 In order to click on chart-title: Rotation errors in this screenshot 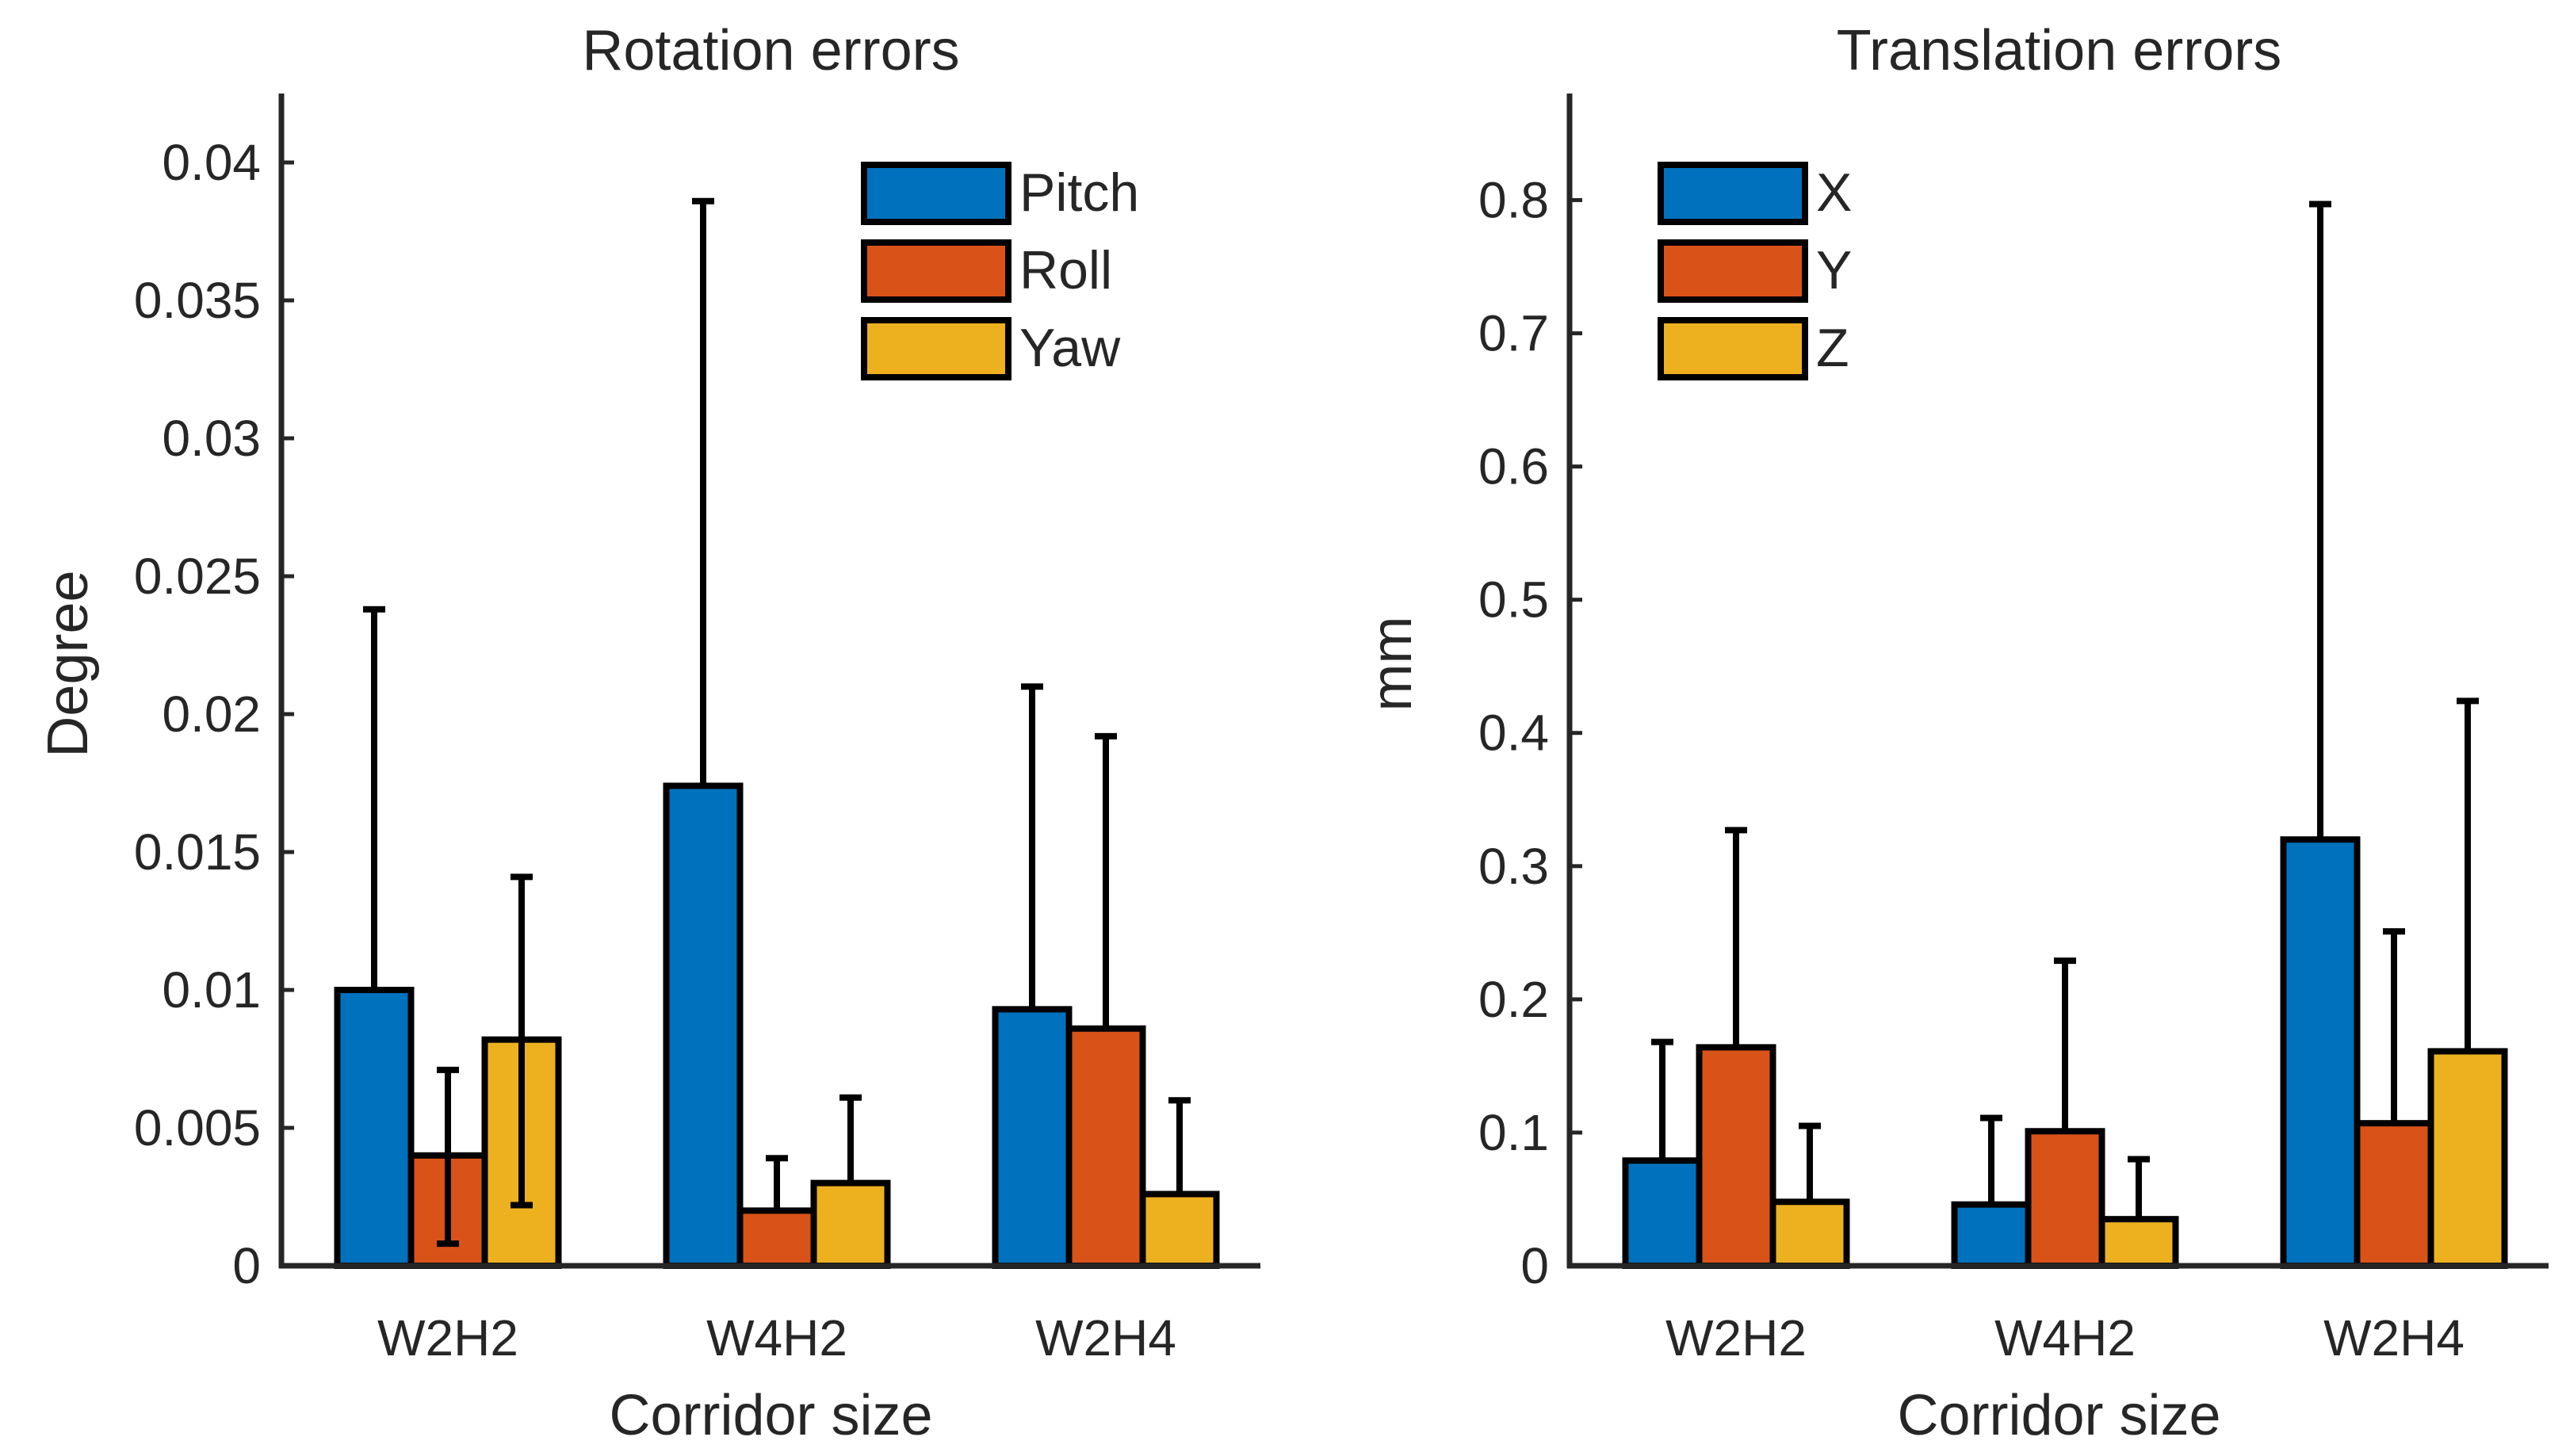, I will do `click(770, 50)`.